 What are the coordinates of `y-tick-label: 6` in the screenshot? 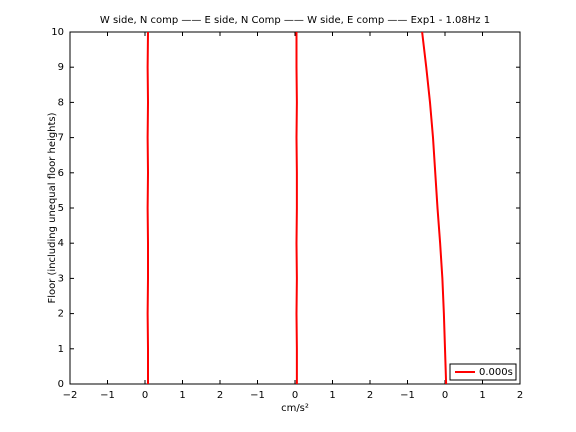 It's located at (61, 173).